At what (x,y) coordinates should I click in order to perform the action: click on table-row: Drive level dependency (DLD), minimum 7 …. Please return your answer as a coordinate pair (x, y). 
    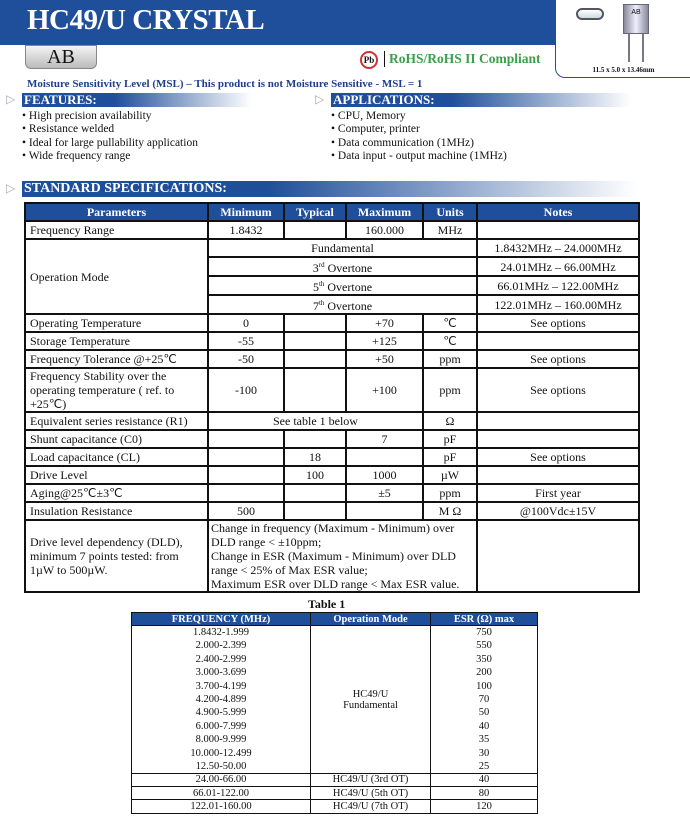
    Looking at the image, I should click on (332, 556).